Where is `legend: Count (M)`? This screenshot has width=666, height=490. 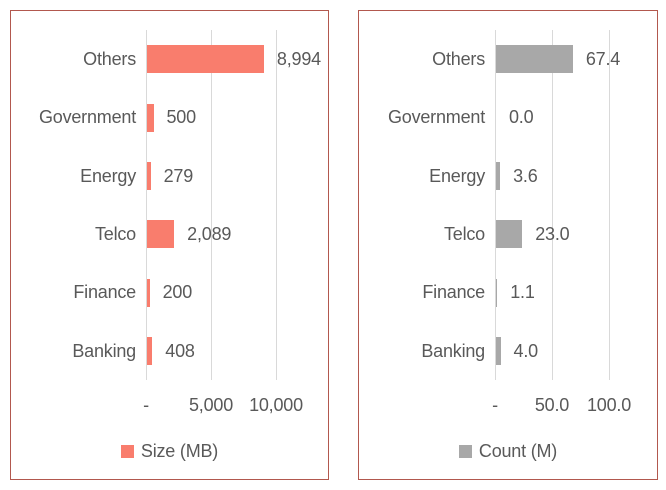
legend: Count (M) is located at coordinates (508, 451).